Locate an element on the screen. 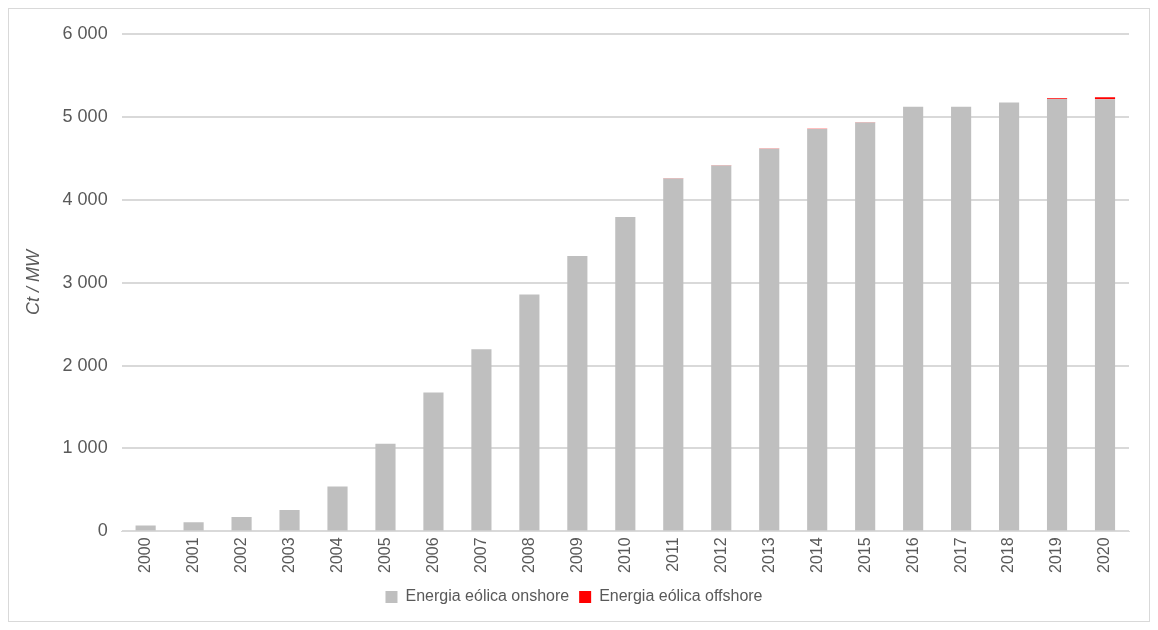 The image size is (1158, 630). x-tick-label: 2006 is located at coordinates (432, 555).